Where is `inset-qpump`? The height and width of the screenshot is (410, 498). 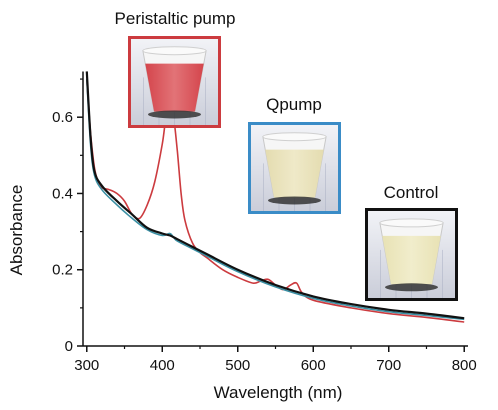
inset-qpump is located at coordinates (294, 168).